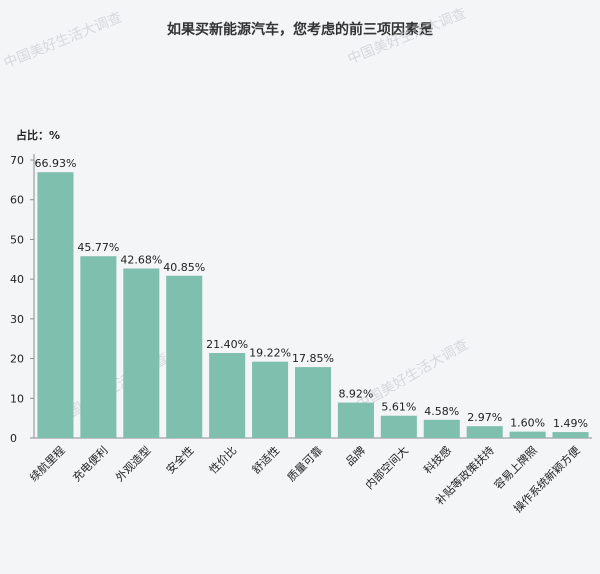  Describe the element at coordinates (89, 463) in the screenshot. I see `x-tick-label: 充电便利` at that location.